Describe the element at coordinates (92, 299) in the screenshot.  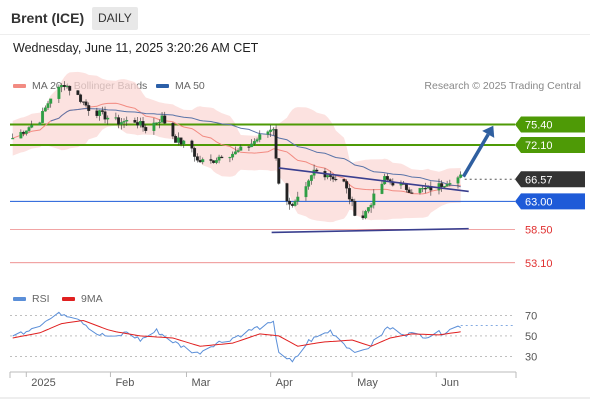
I see `legend-ma9-label: 9MA` at that location.